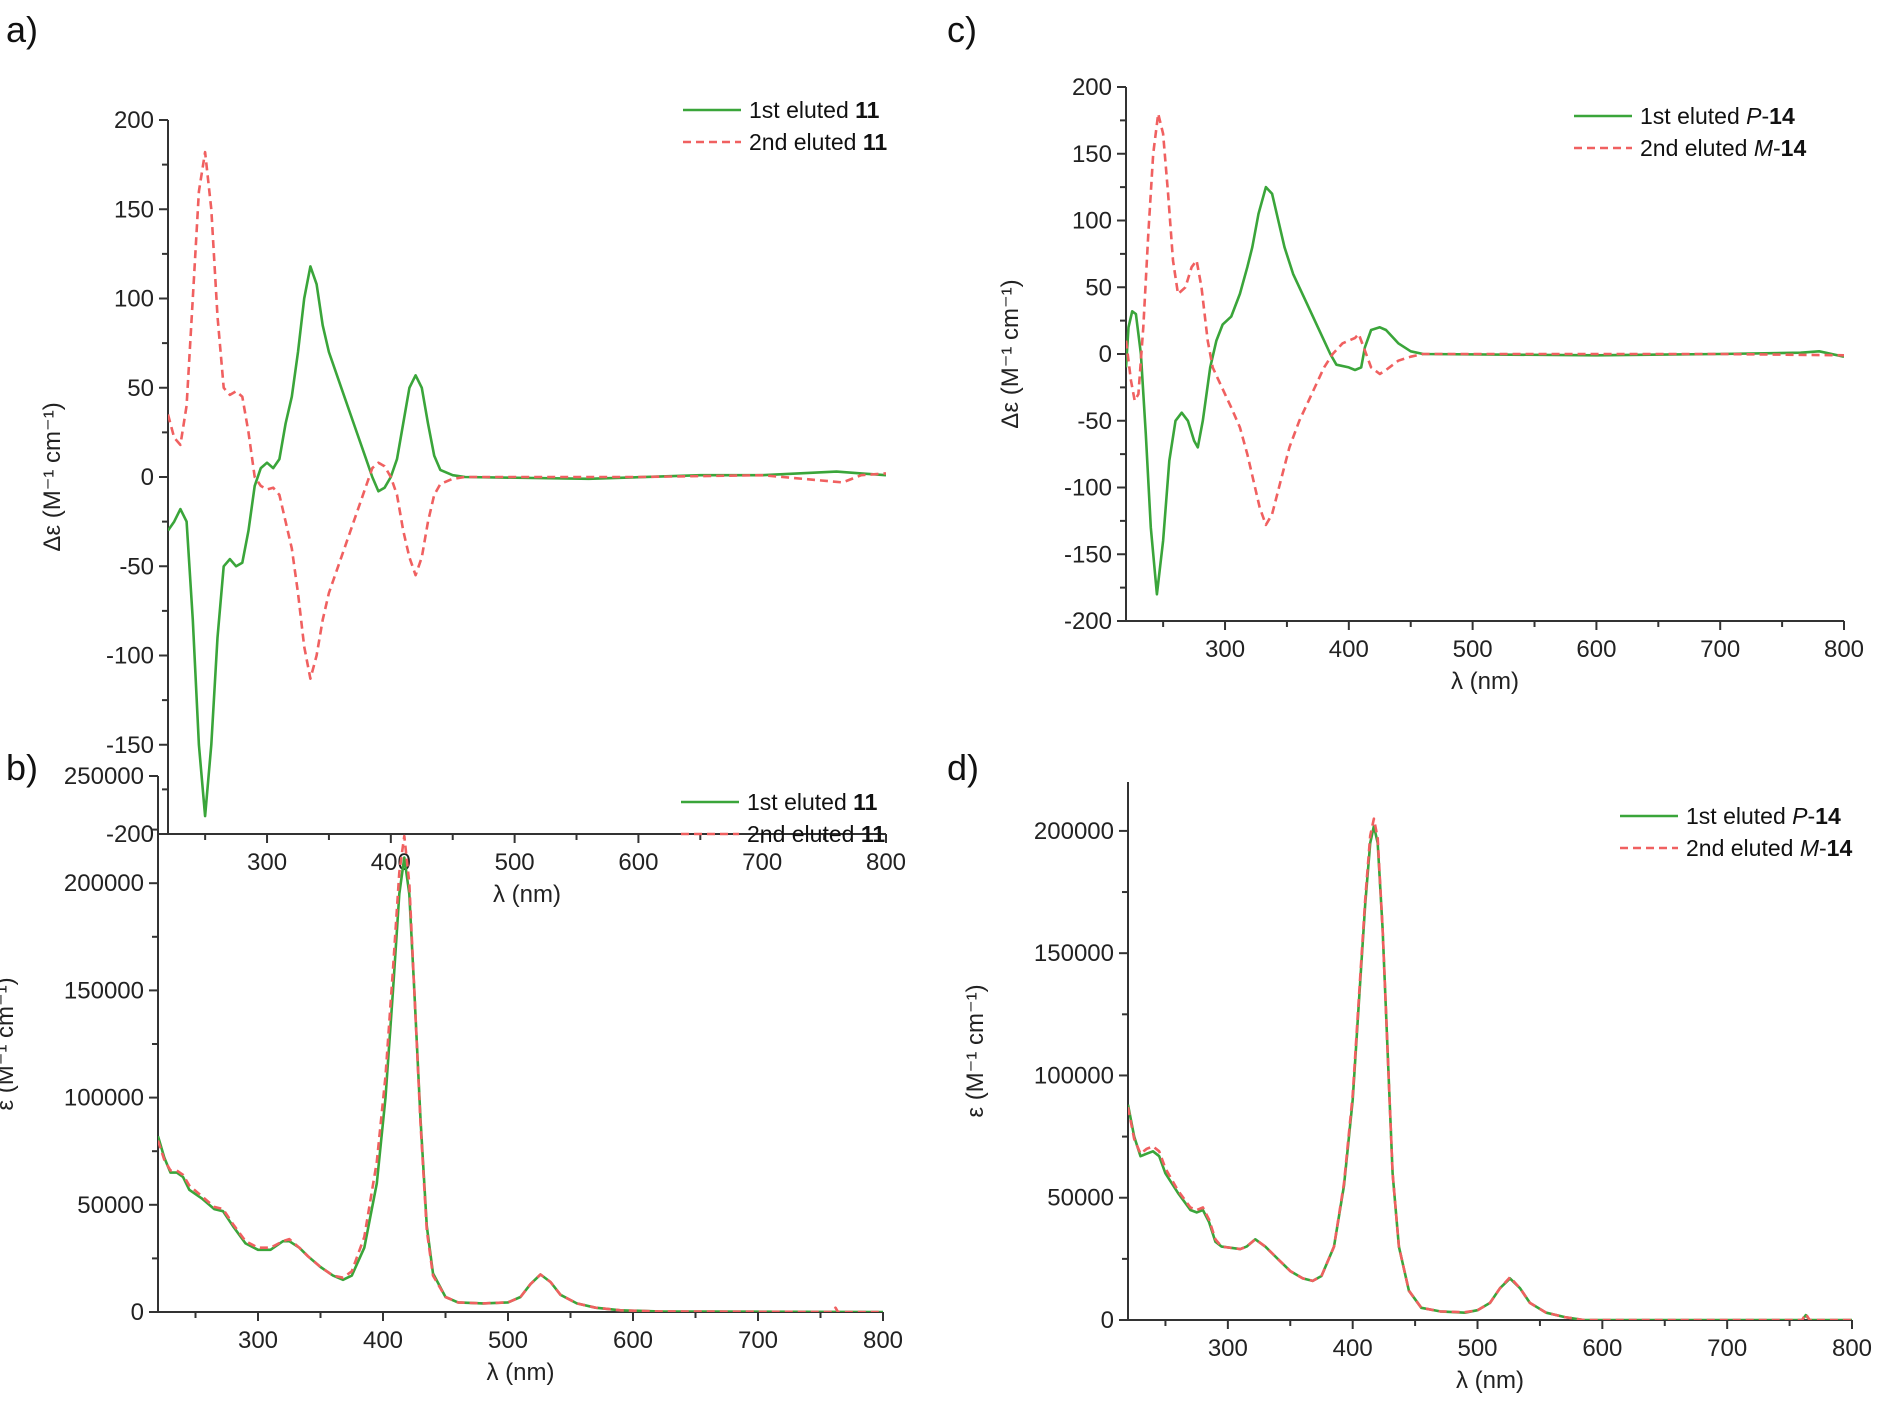 The height and width of the screenshot is (1409, 1887). What do you see at coordinates (1800, 816) in the screenshot?
I see `legend-label-part: P` at bounding box center [1800, 816].